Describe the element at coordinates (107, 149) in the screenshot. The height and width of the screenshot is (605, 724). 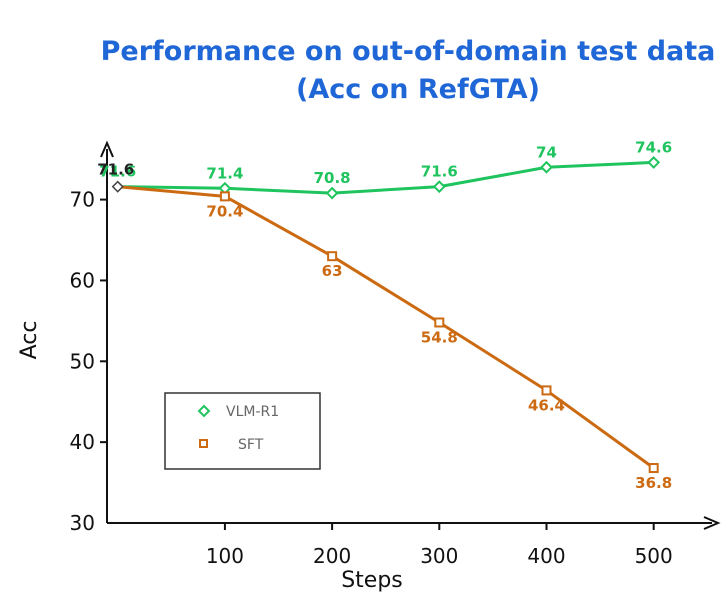
I see `y-axis-arrow` at that location.